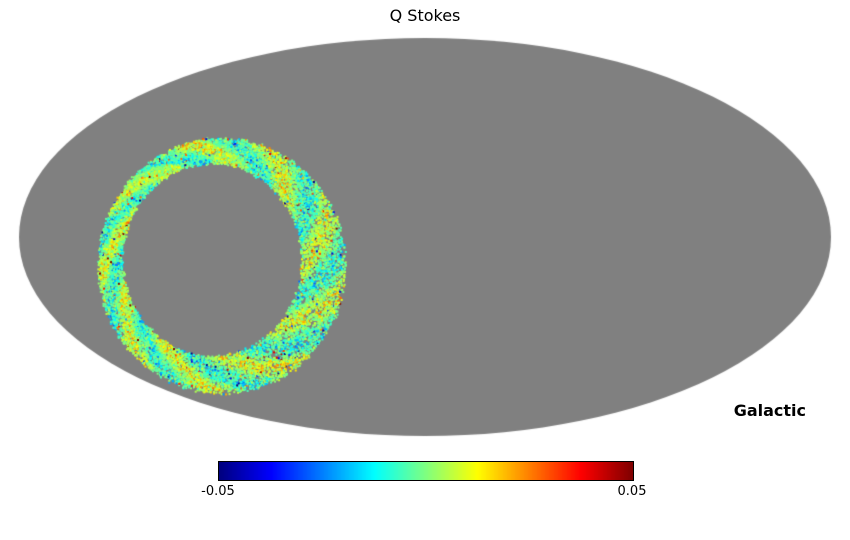  Describe the element at coordinates (632, 491) in the screenshot. I see `colorbar-max-label: 0.05` at that location.